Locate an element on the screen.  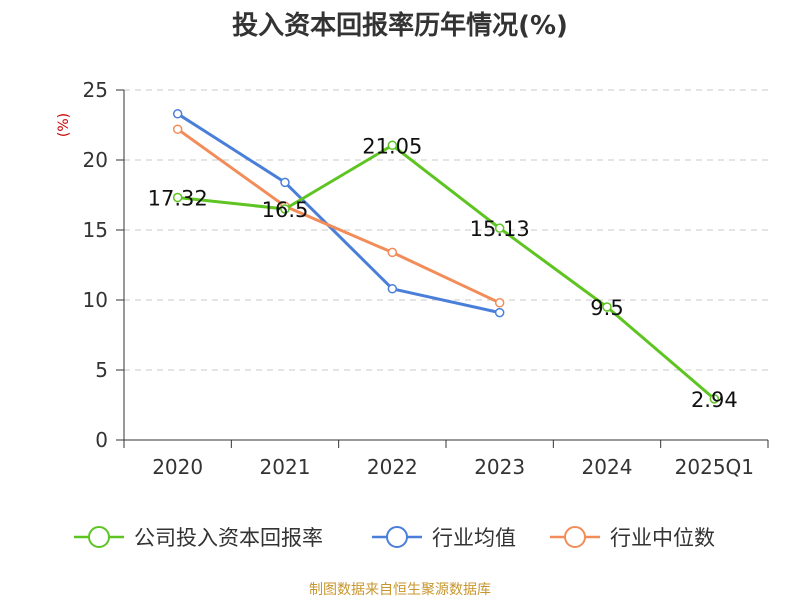
legend-label: 公司投入资本回报率 is located at coordinates (228, 538).